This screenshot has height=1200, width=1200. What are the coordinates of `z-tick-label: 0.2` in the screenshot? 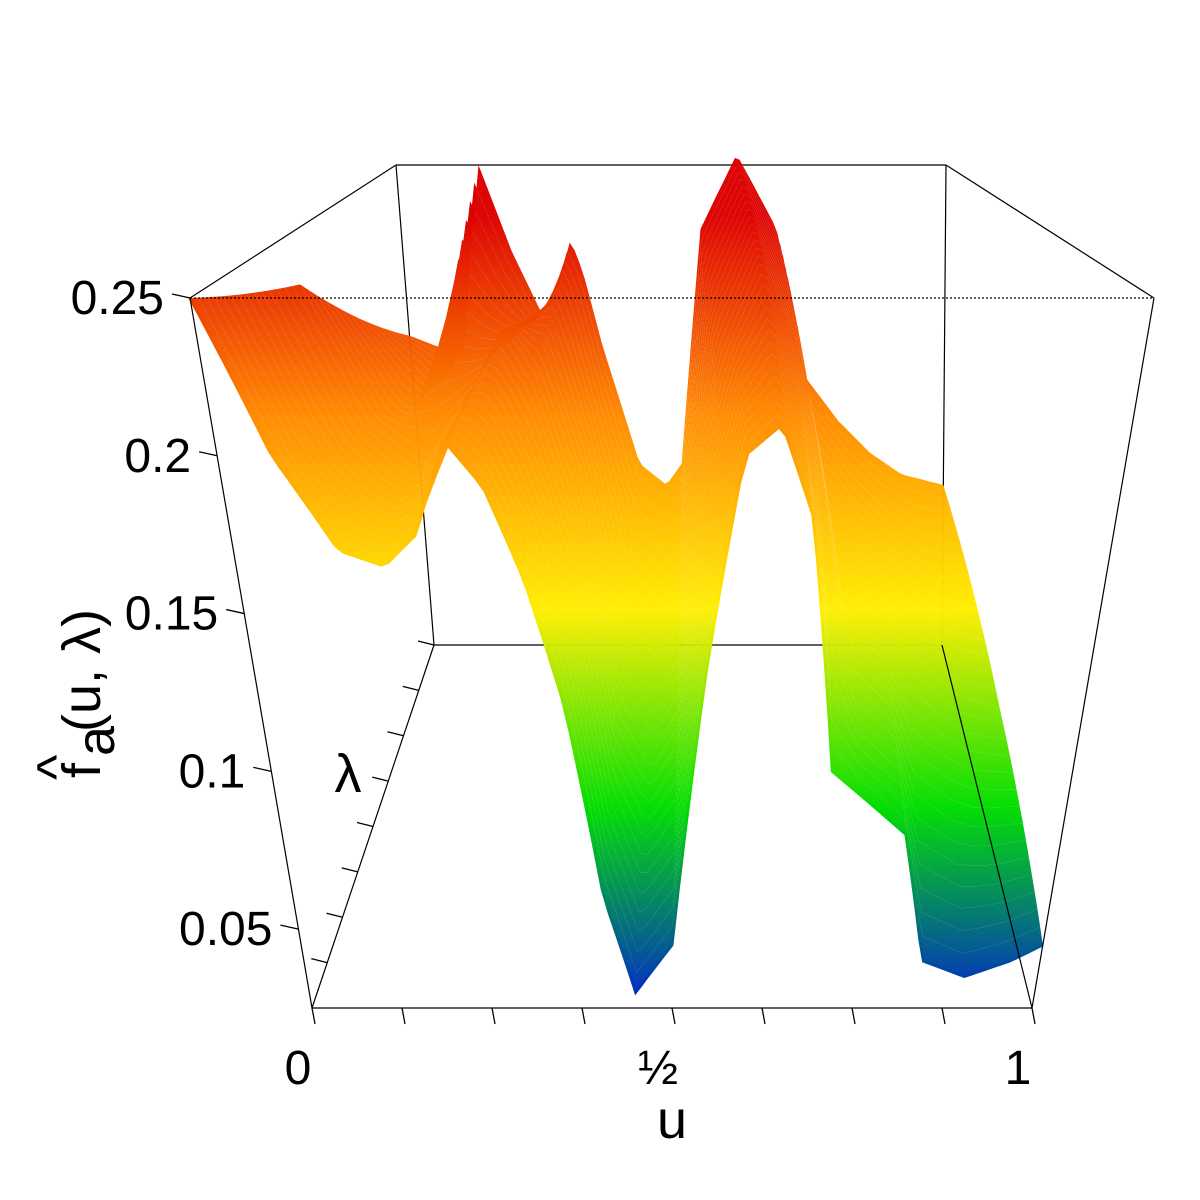 It's located at (157, 456).